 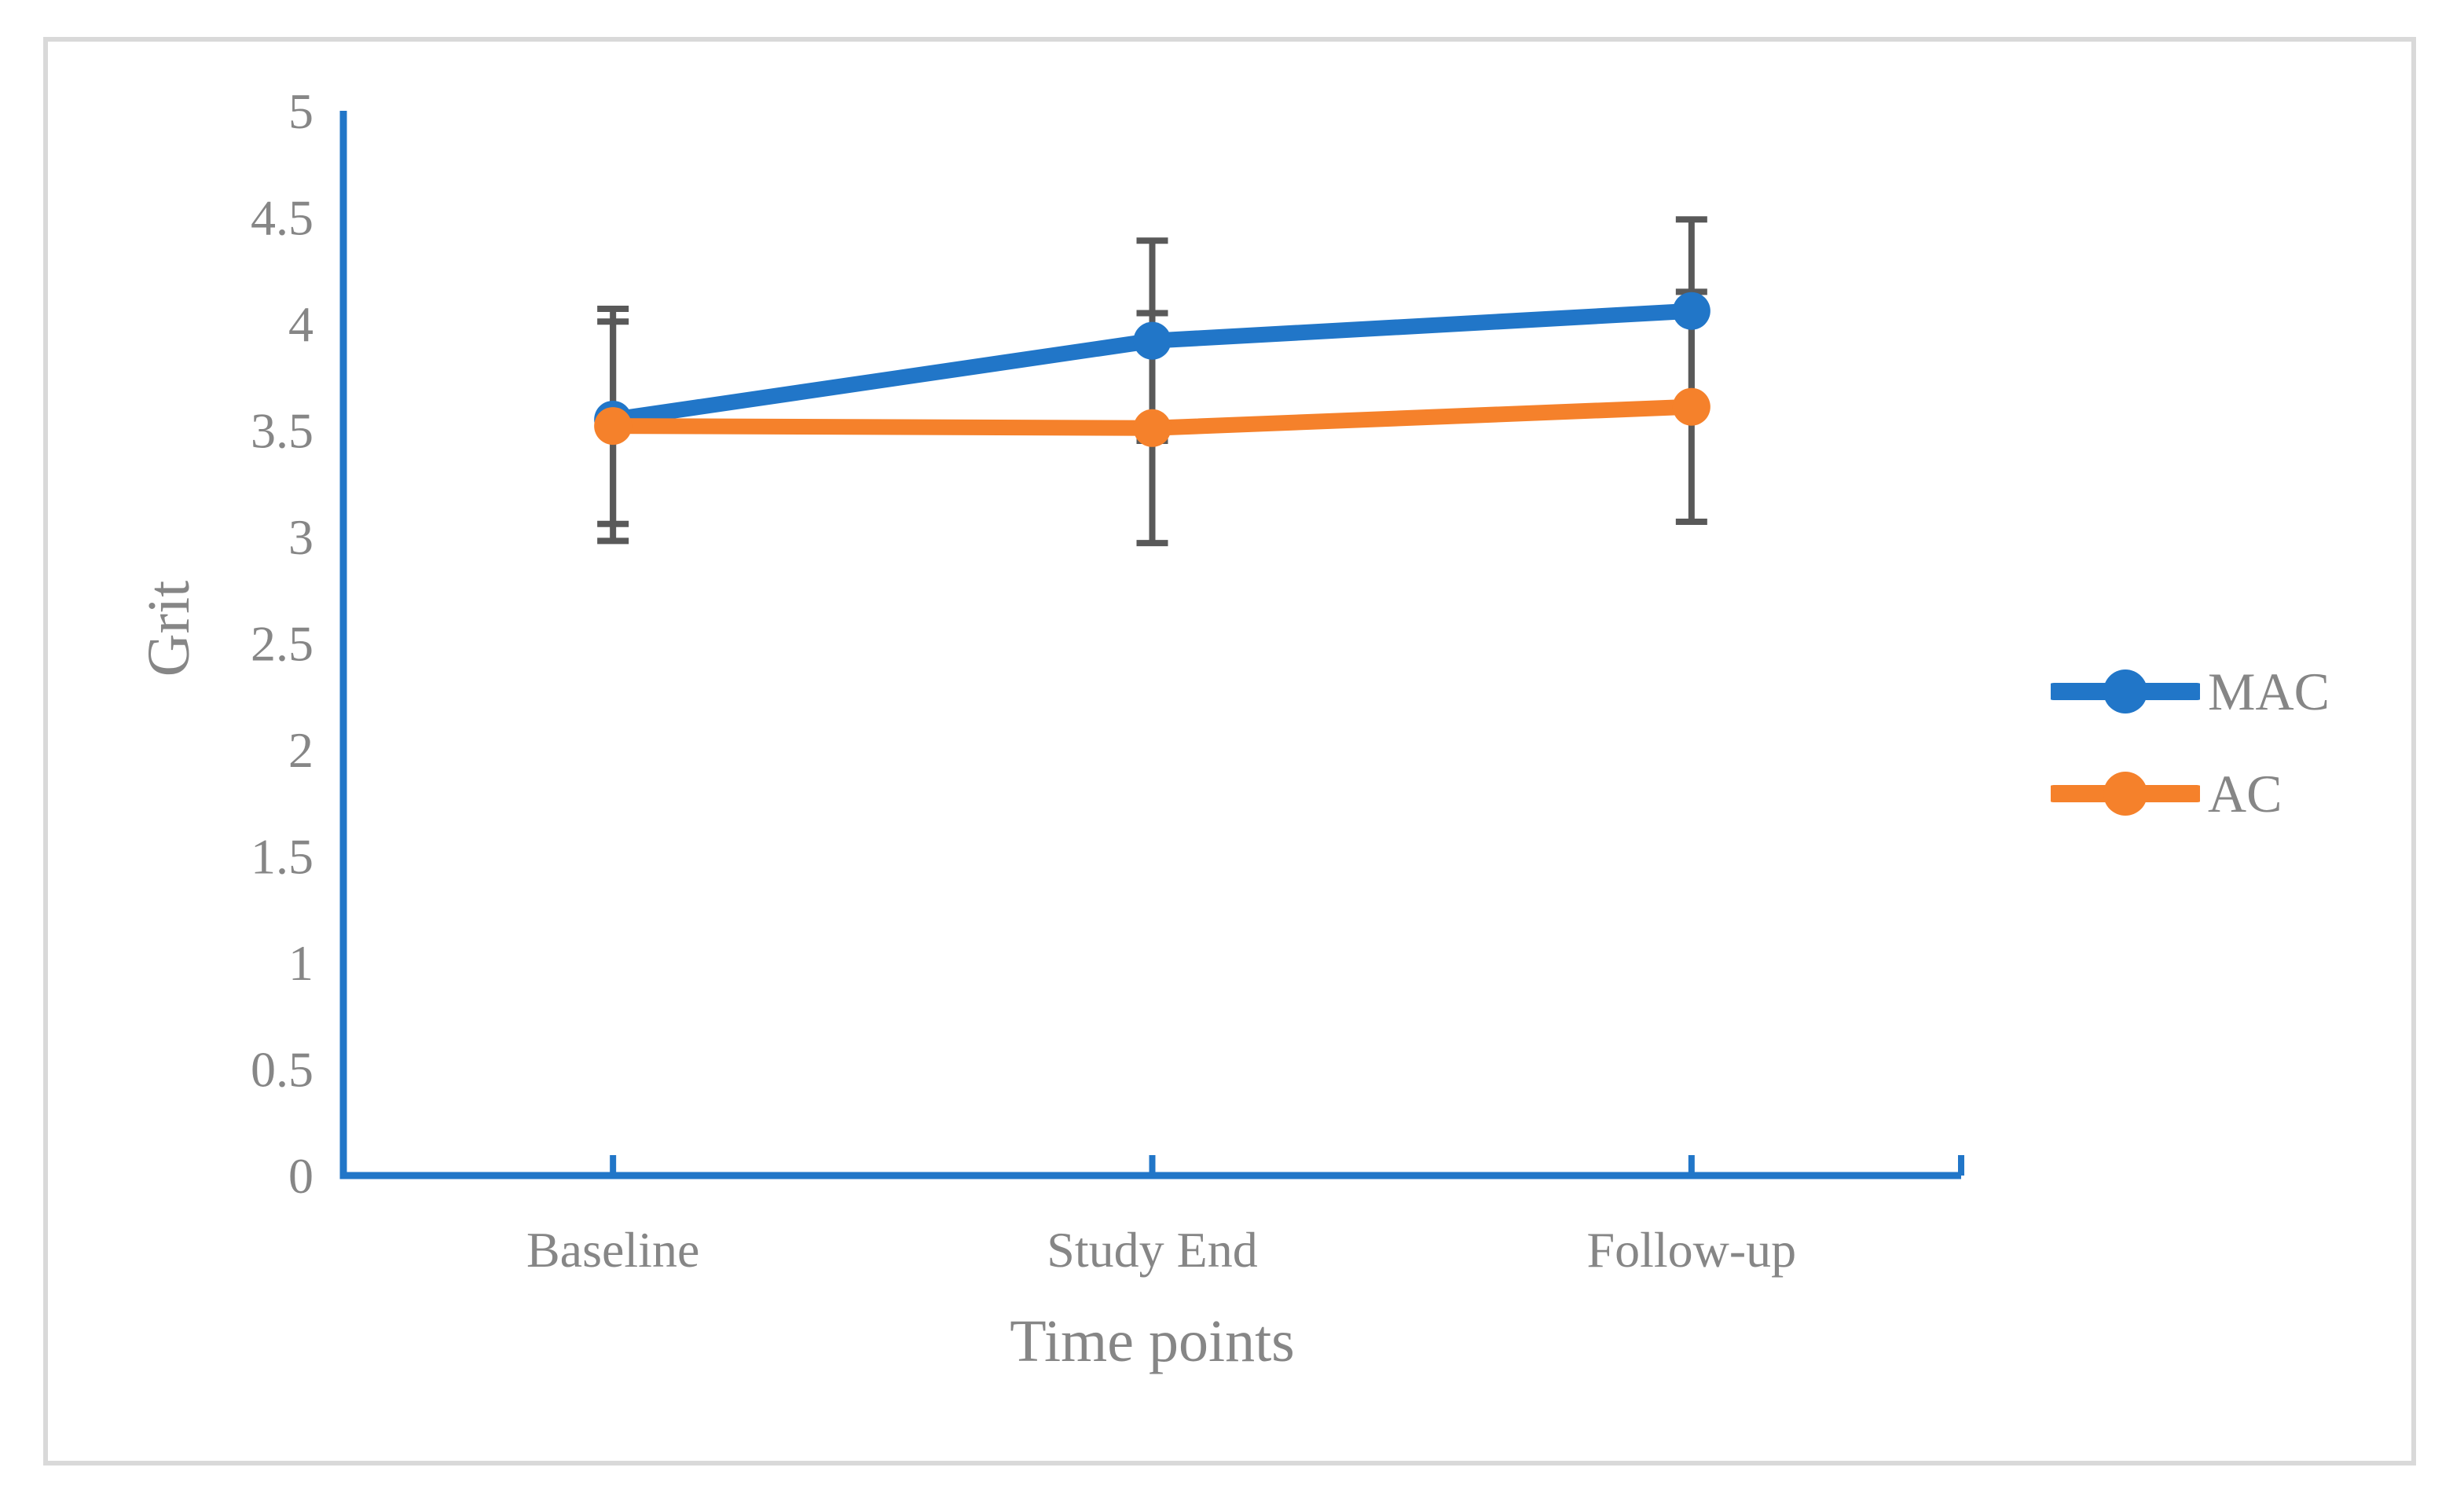 What do you see at coordinates (282, 218) in the screenshot?
I see `y-tick-label-4.5: 4.5` at bounding box center [282, 218].